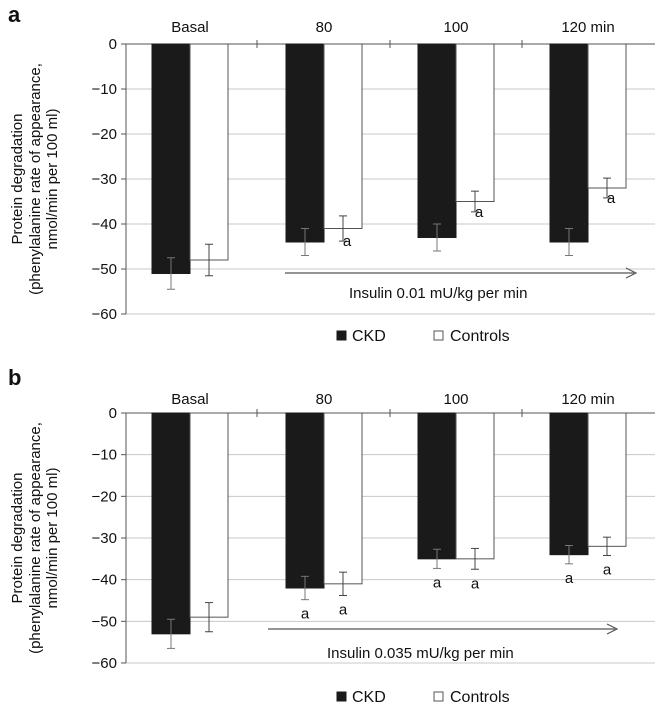  What do you see at coordinates (14, 14) in the screenshot?
I see `panel-label: a` at bounding box center [14, 14].